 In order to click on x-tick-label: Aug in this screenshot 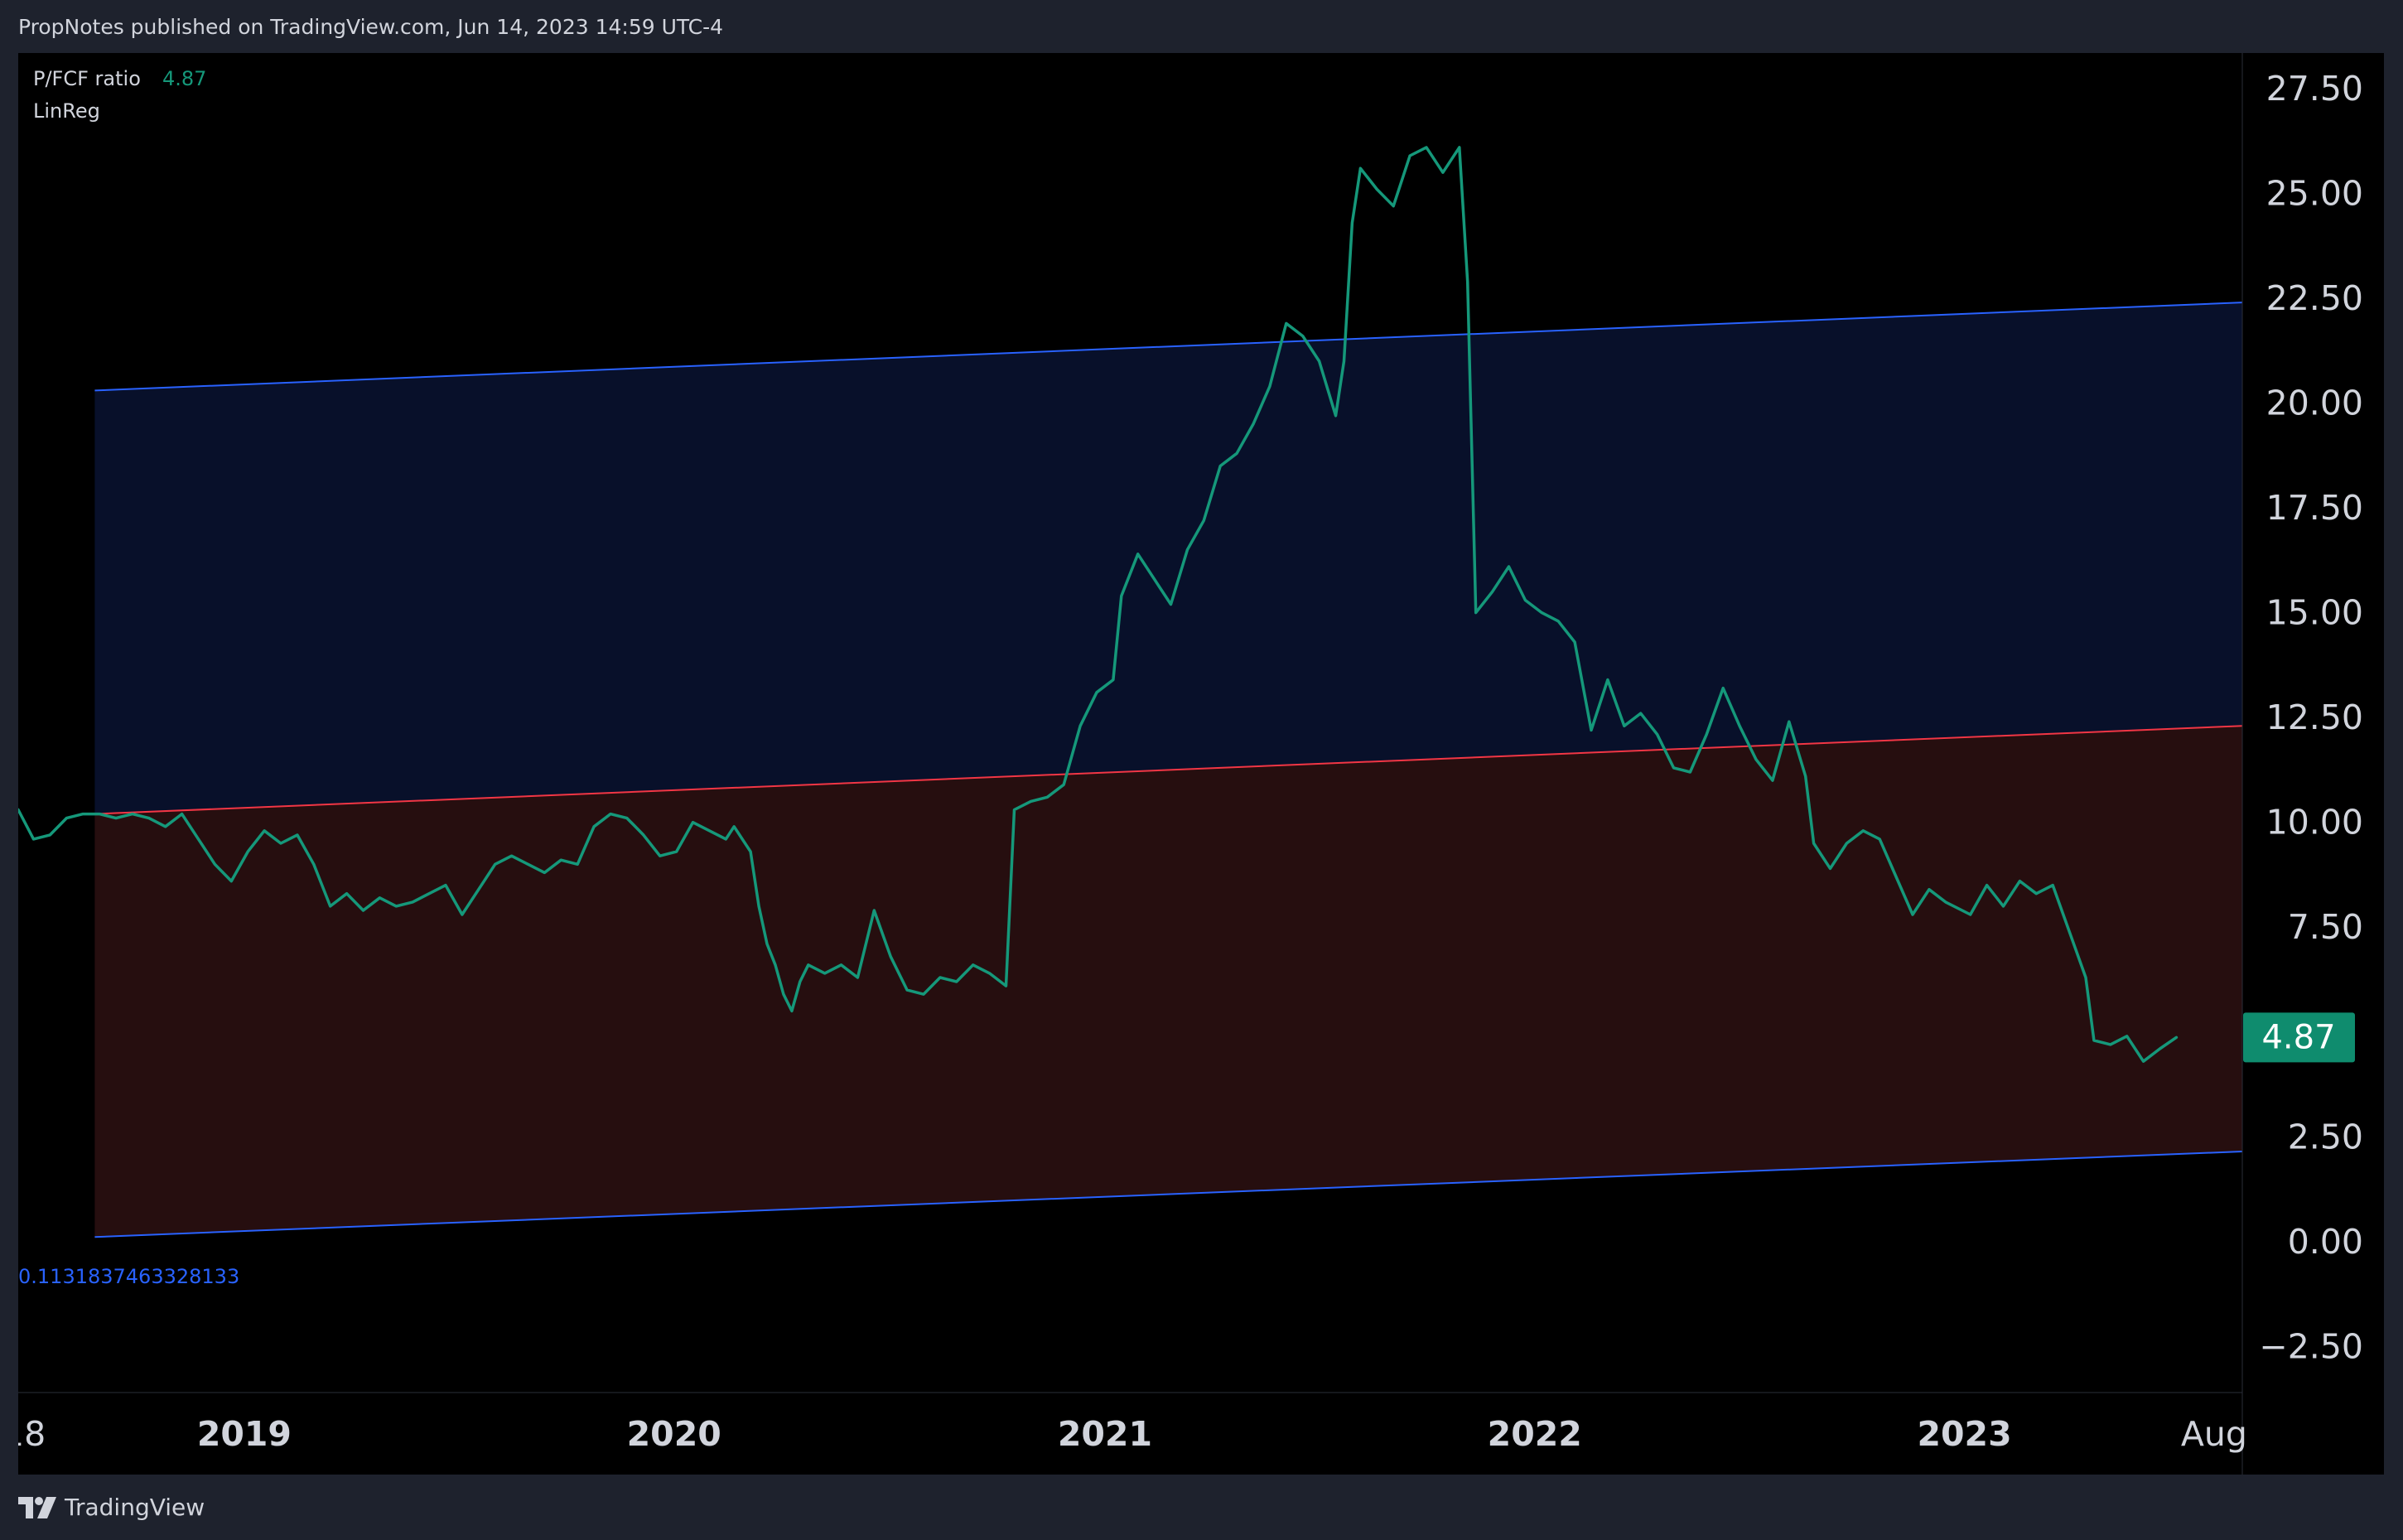, I will do `click(2214, 1434)`.